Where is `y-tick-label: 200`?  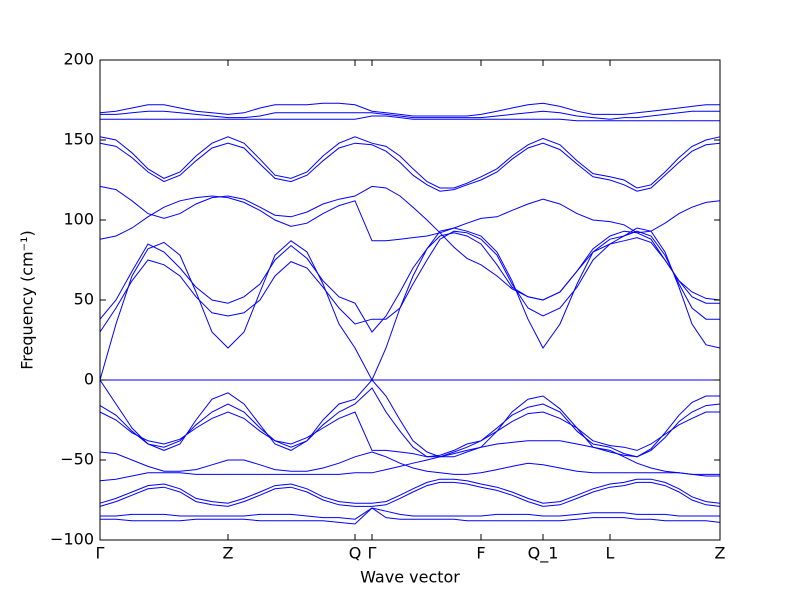
y-tick-label: 200 is located at coordinates (78, 59).